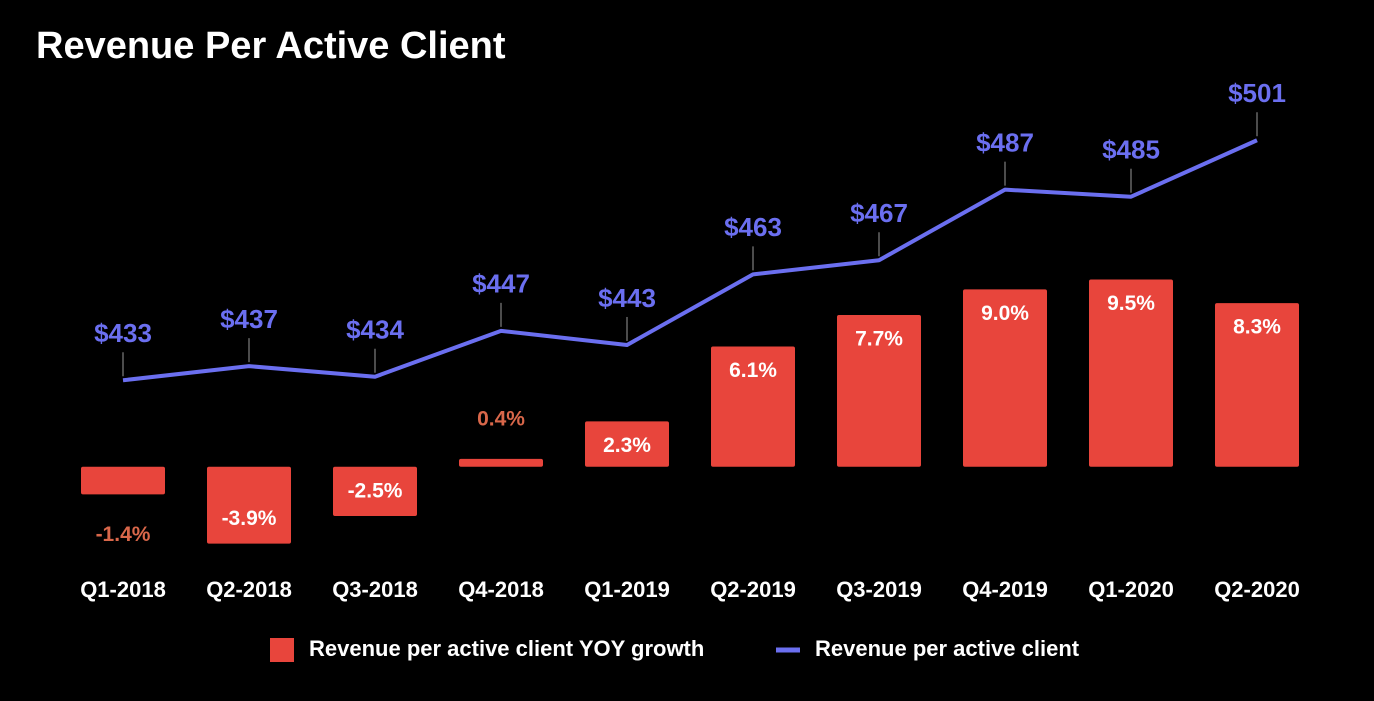 Image resolution: width=1374 pixels, height=701 pixels. What do you see at coordinates (123, 534) in the screenshot?
I see `bar-value-label: -1.4%` at bounding box center [123, 534].